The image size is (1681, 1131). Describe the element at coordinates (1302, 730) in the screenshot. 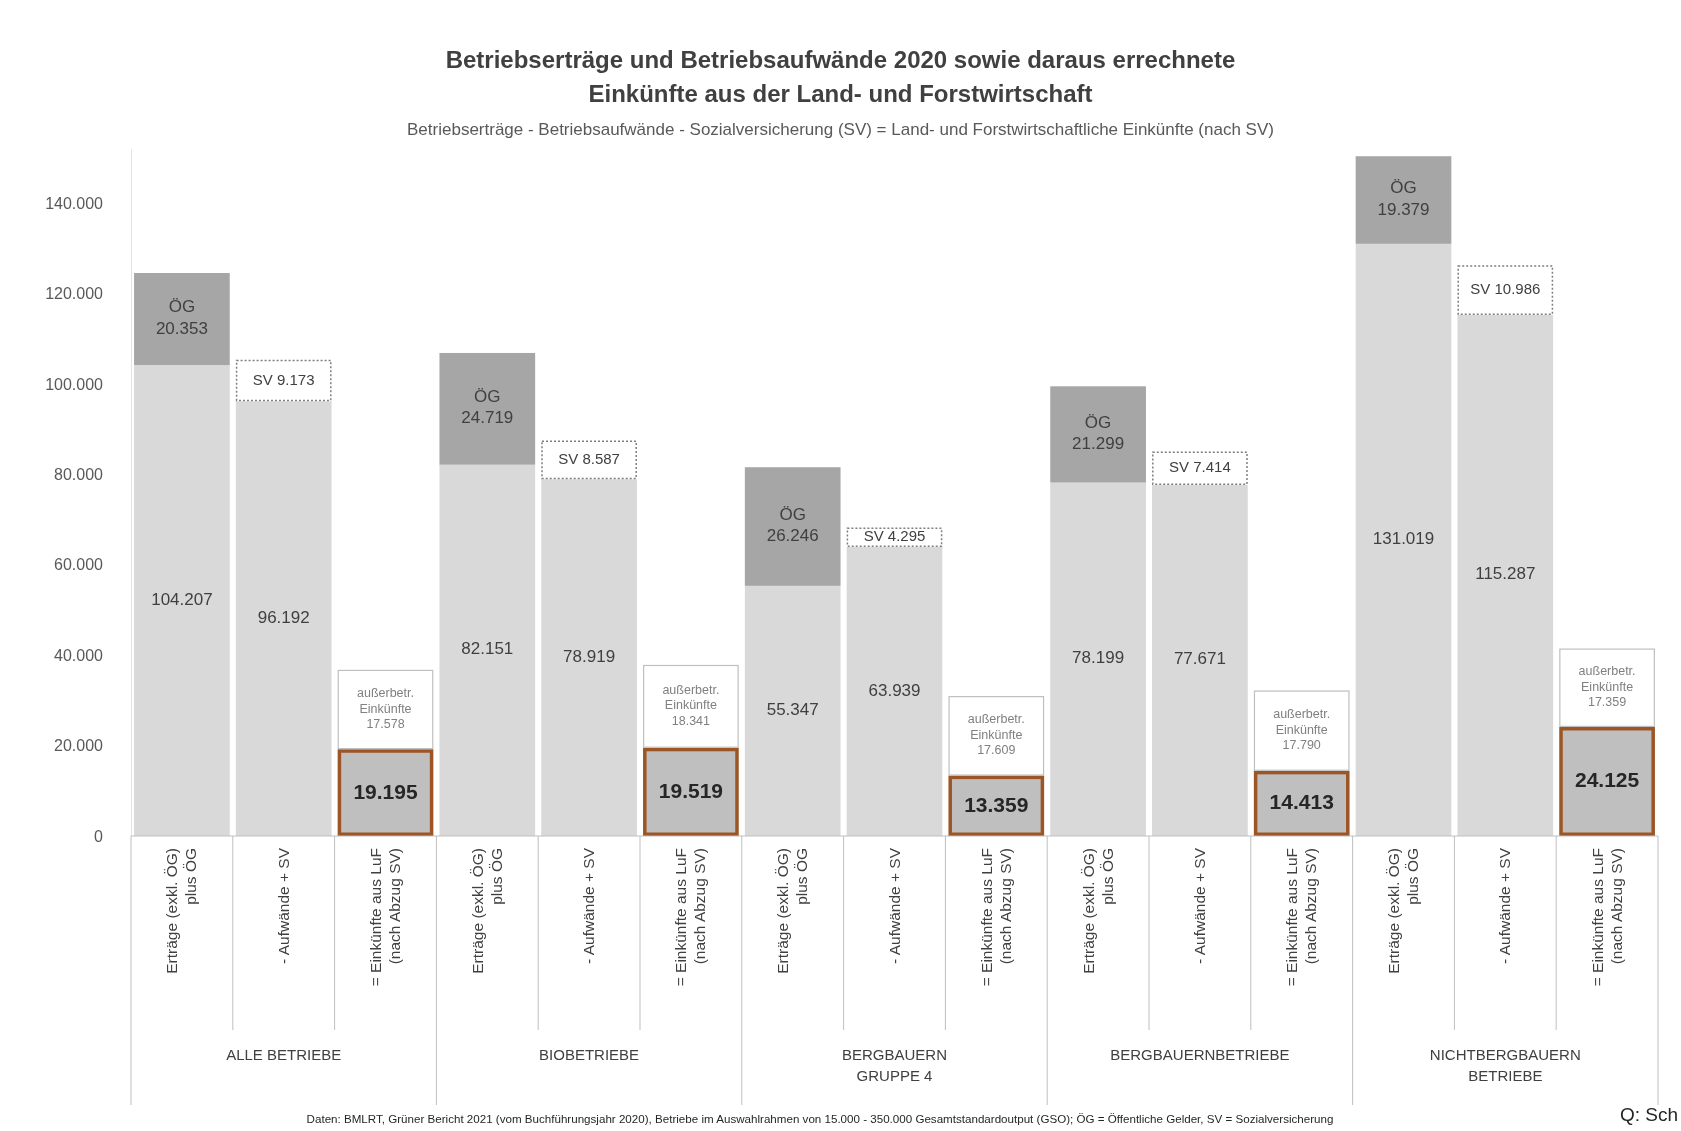

I see `data-label: außerbetr. Einkünfte 17.790` at that location.